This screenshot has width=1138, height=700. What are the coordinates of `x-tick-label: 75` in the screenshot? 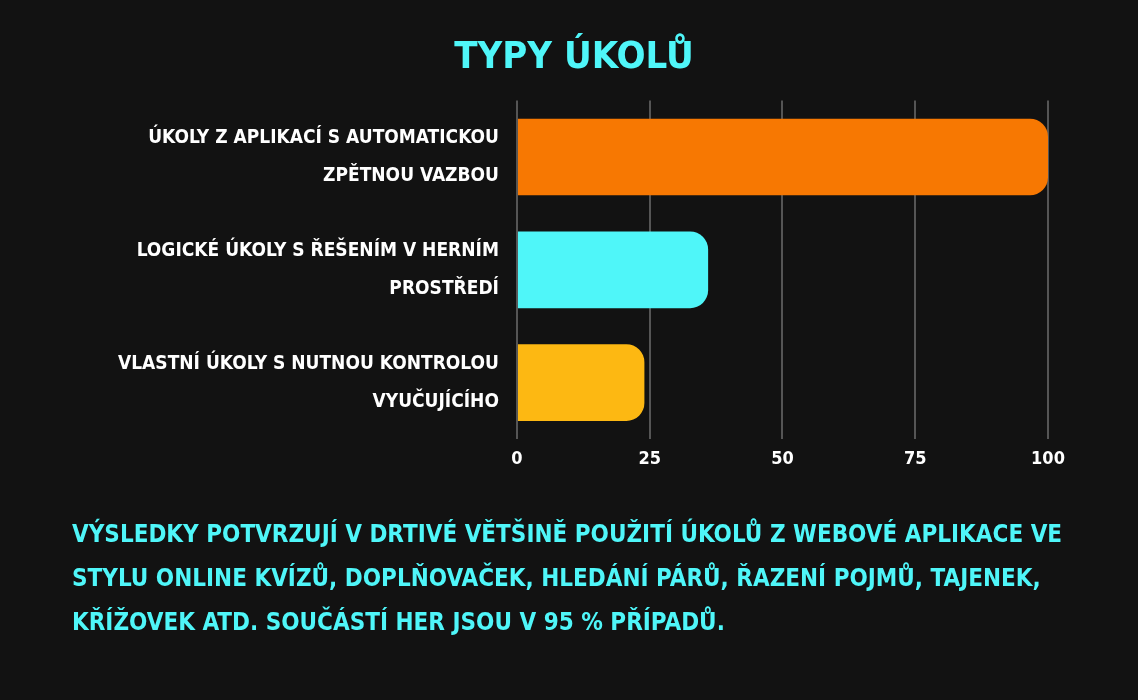 It's located at (915, 458).